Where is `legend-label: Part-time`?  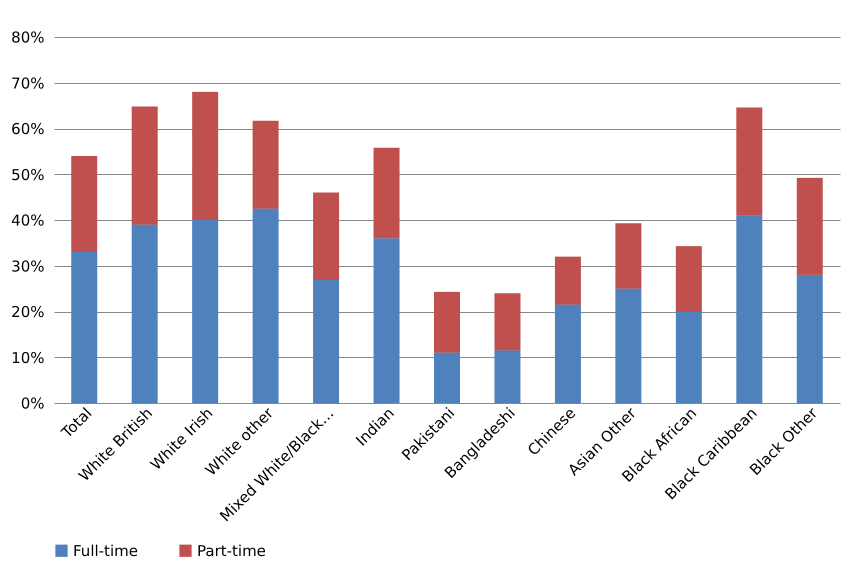
legend-label: Part-time is located at coordinates (231, 551).